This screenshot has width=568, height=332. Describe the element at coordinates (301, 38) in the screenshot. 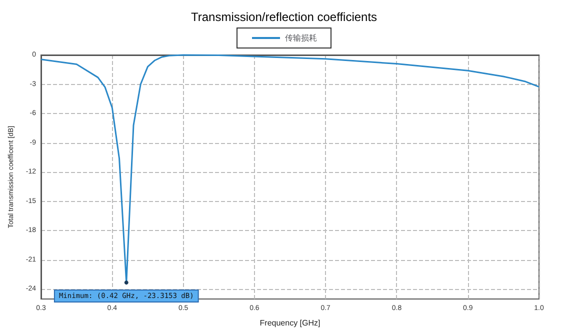

I see `legend-label: 传输损耗` at that location.